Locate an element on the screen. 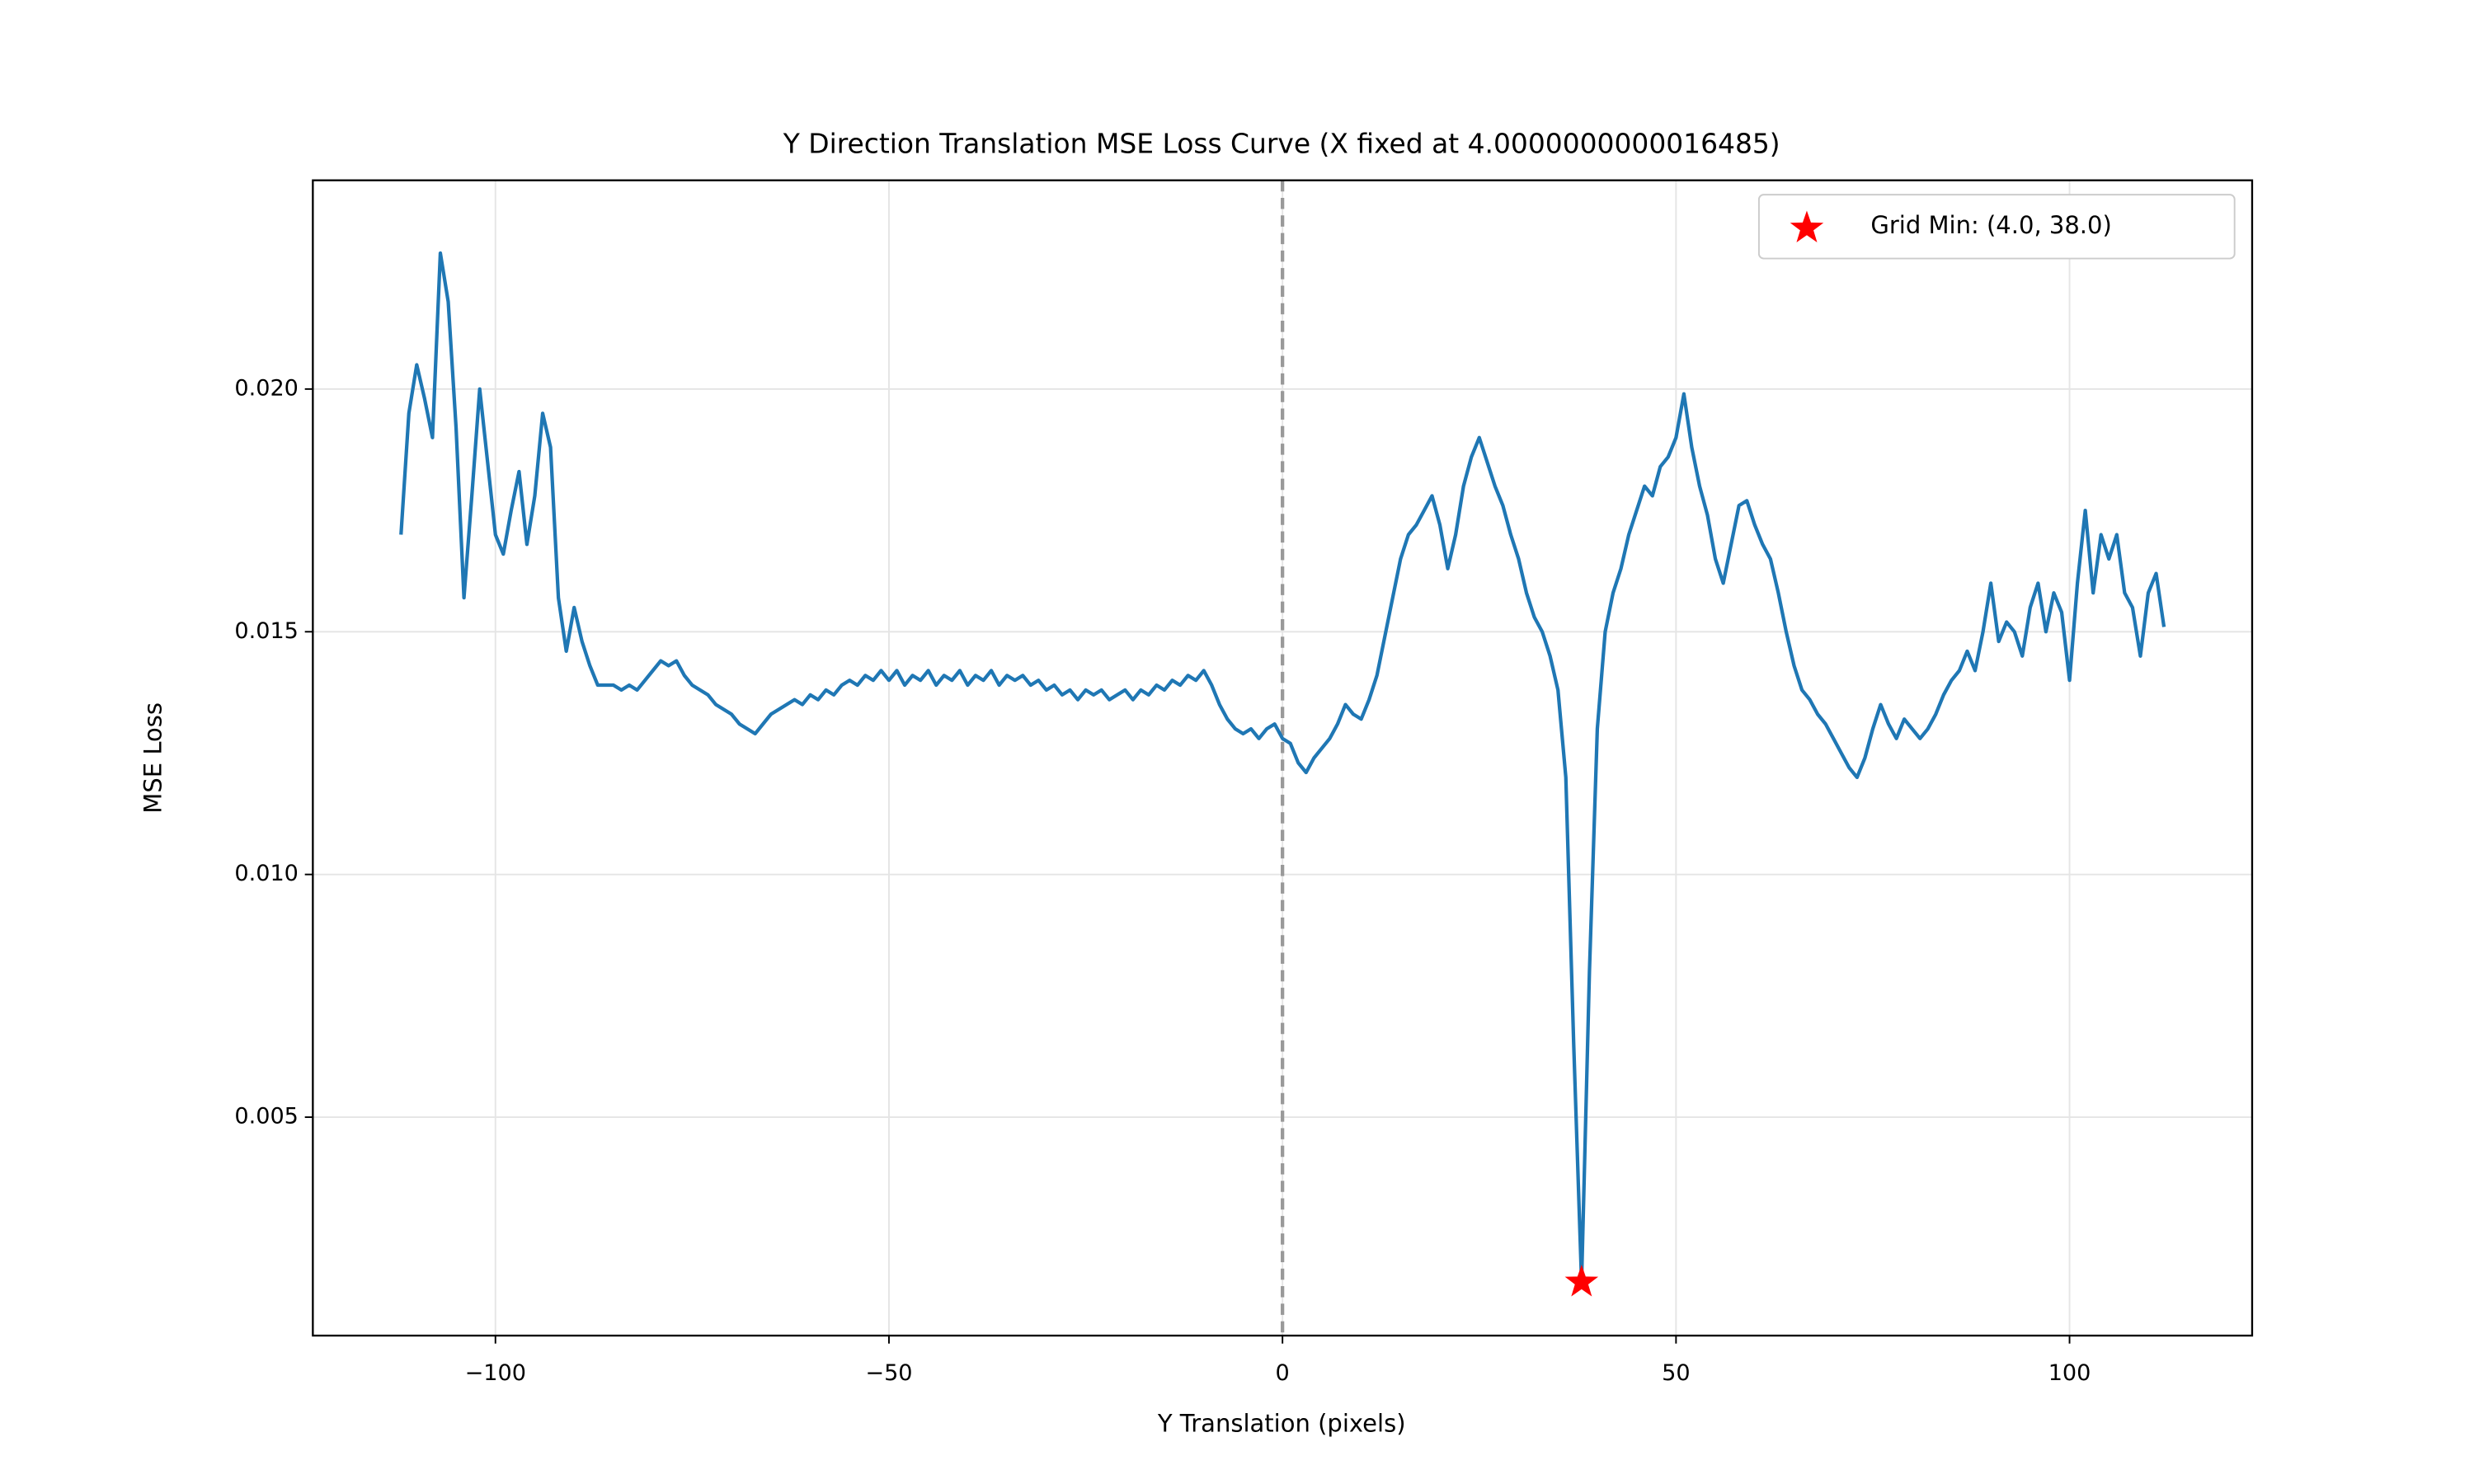  y-axis-label: MSE Loss is located at coordinates (153, 758).